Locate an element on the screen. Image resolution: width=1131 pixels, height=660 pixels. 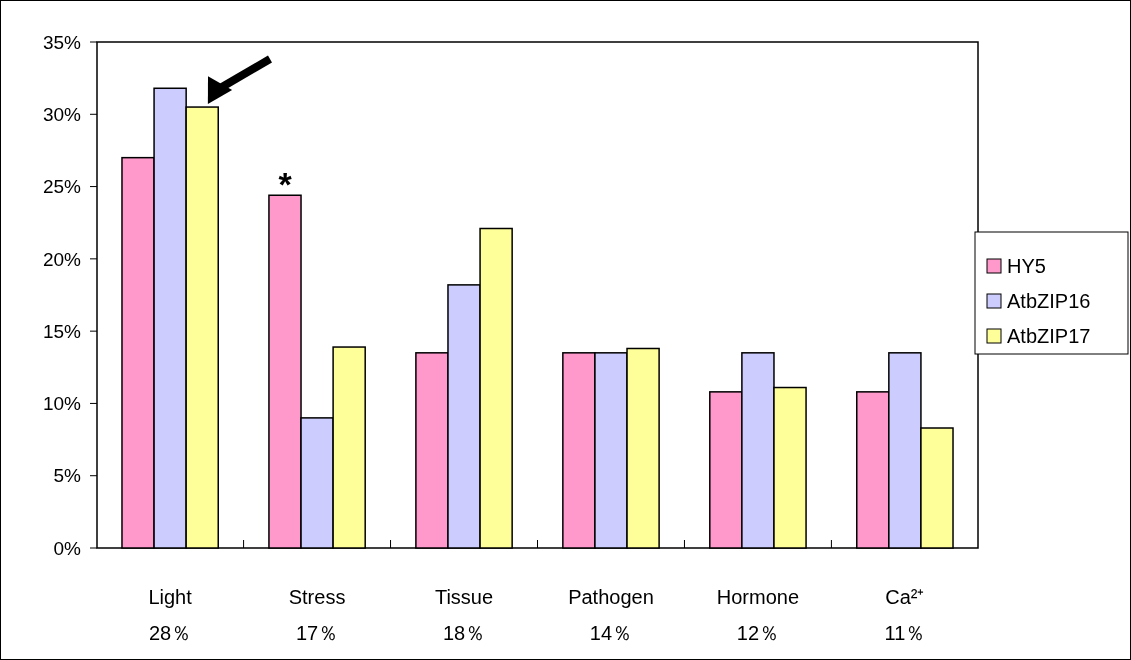
legend-label: AtbZIP17 is located at coordinates (1049, 336).